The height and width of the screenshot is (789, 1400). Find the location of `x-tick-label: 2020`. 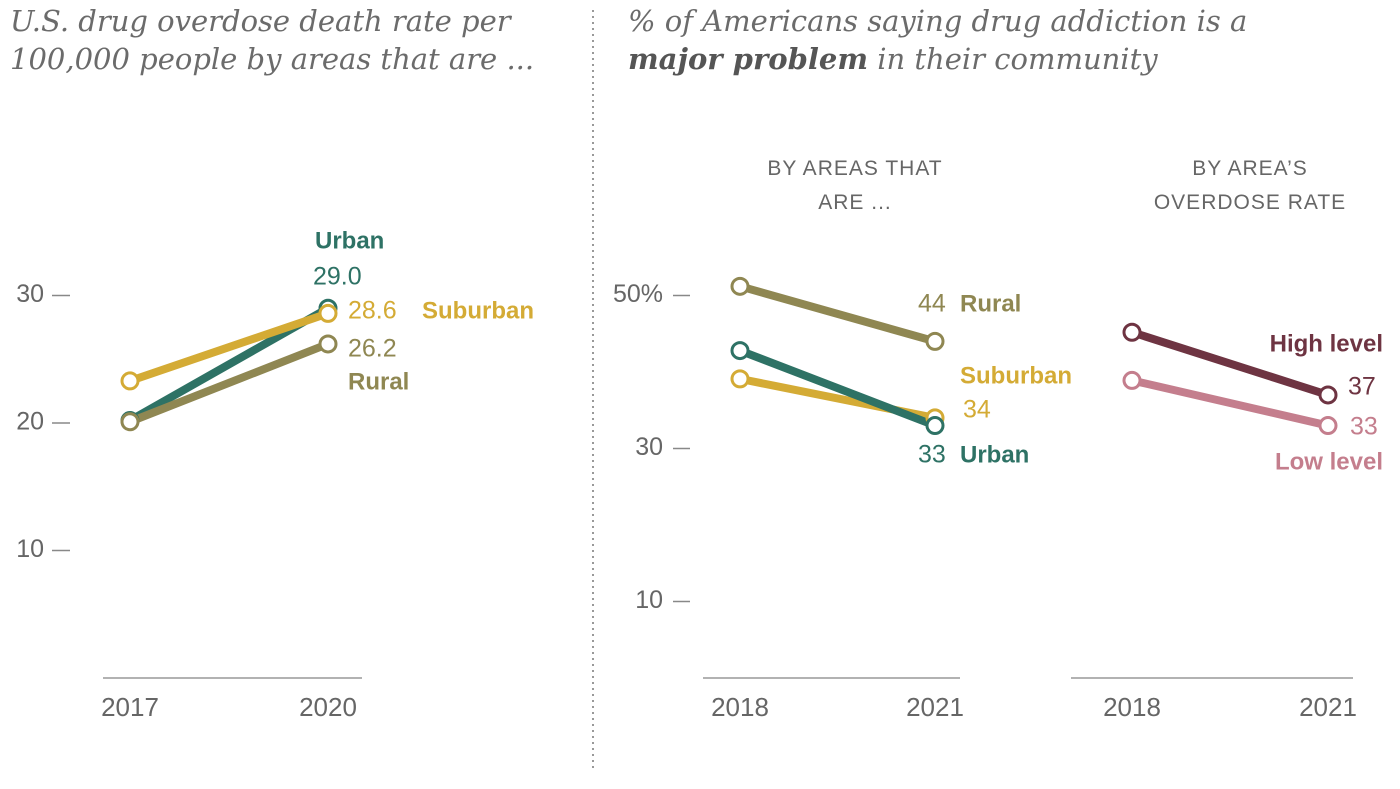

x-tick-label: 2020 is located at coordinates (328, 707).